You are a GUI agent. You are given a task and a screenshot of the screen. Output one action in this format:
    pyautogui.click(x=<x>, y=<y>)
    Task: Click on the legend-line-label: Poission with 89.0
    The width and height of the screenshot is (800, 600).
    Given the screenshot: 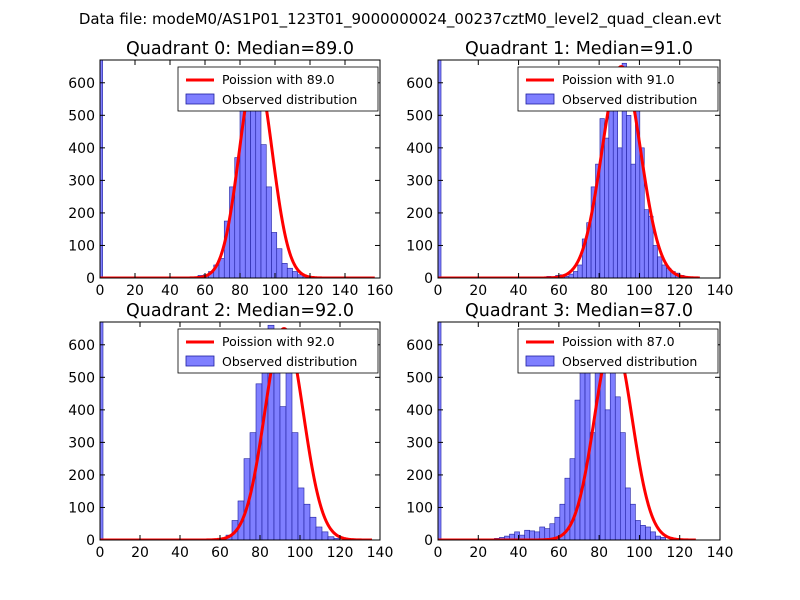 What is the action you would take?
    pyautogui.click(x=278, y=79)
    